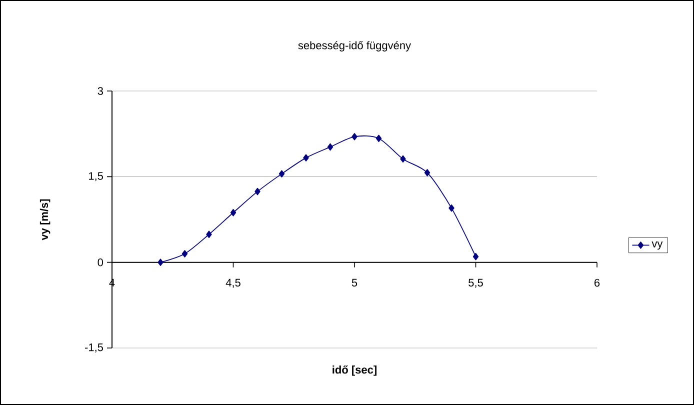 The height and width of the screenshot is (405, 694). I want to click on y-tick-label: 1,5, so click(96, 177).